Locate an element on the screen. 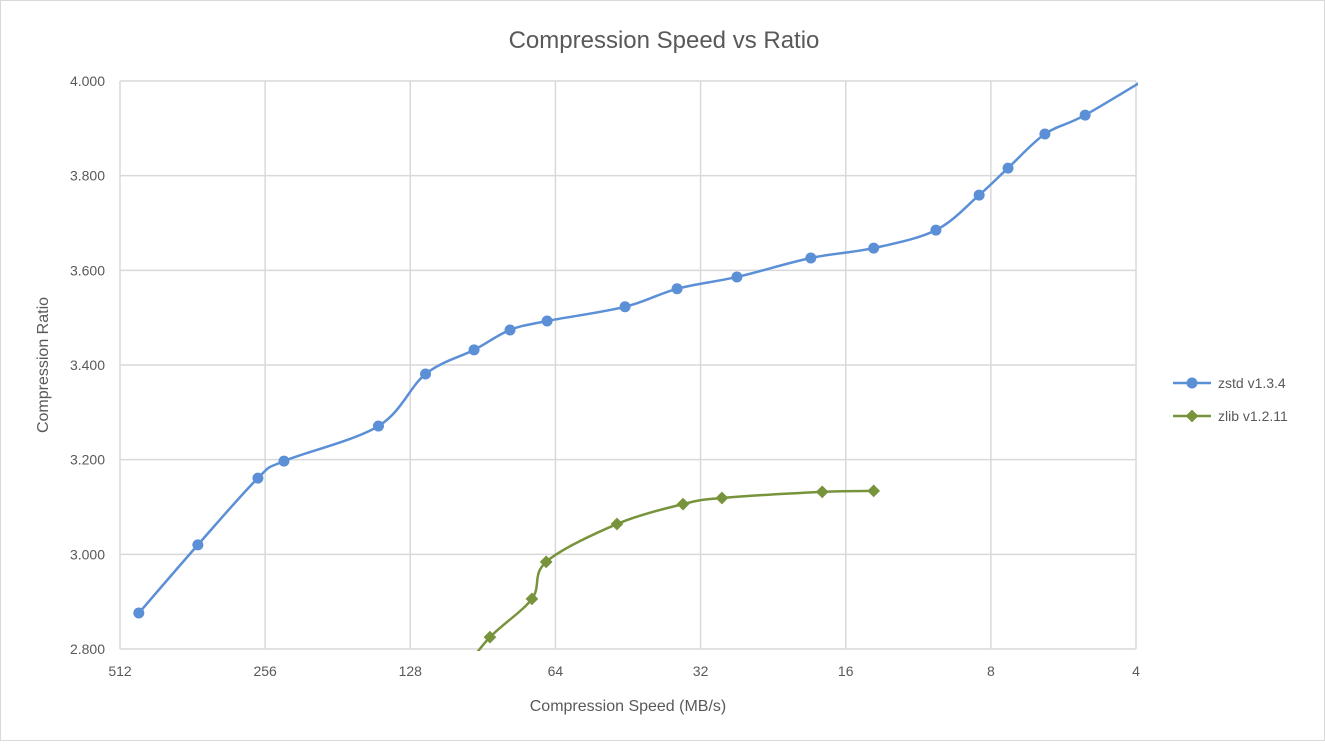 The width and height of the screenshot is (1325, 745). x-tick-label: 4 is located at coordinates (1136, 671).